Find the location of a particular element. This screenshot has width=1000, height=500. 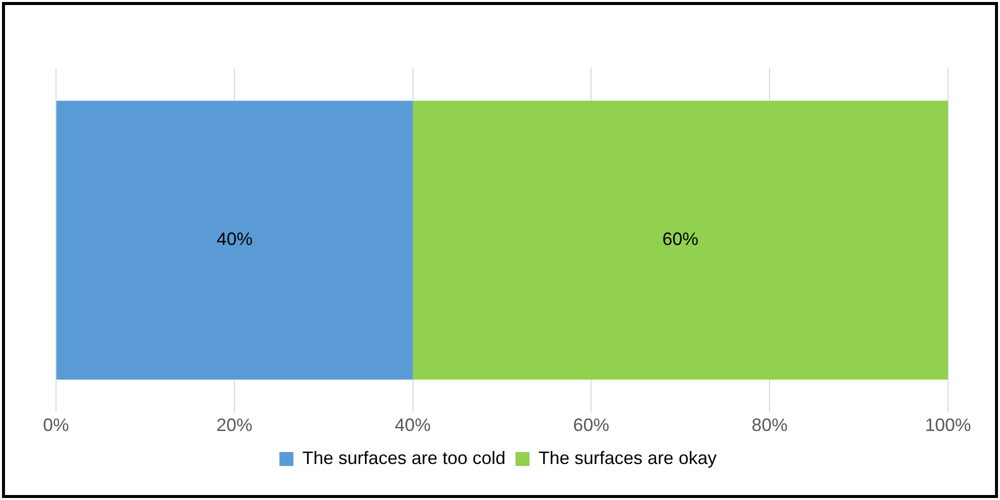

x-tick-label: 0% is located at coordinates (56, 425).